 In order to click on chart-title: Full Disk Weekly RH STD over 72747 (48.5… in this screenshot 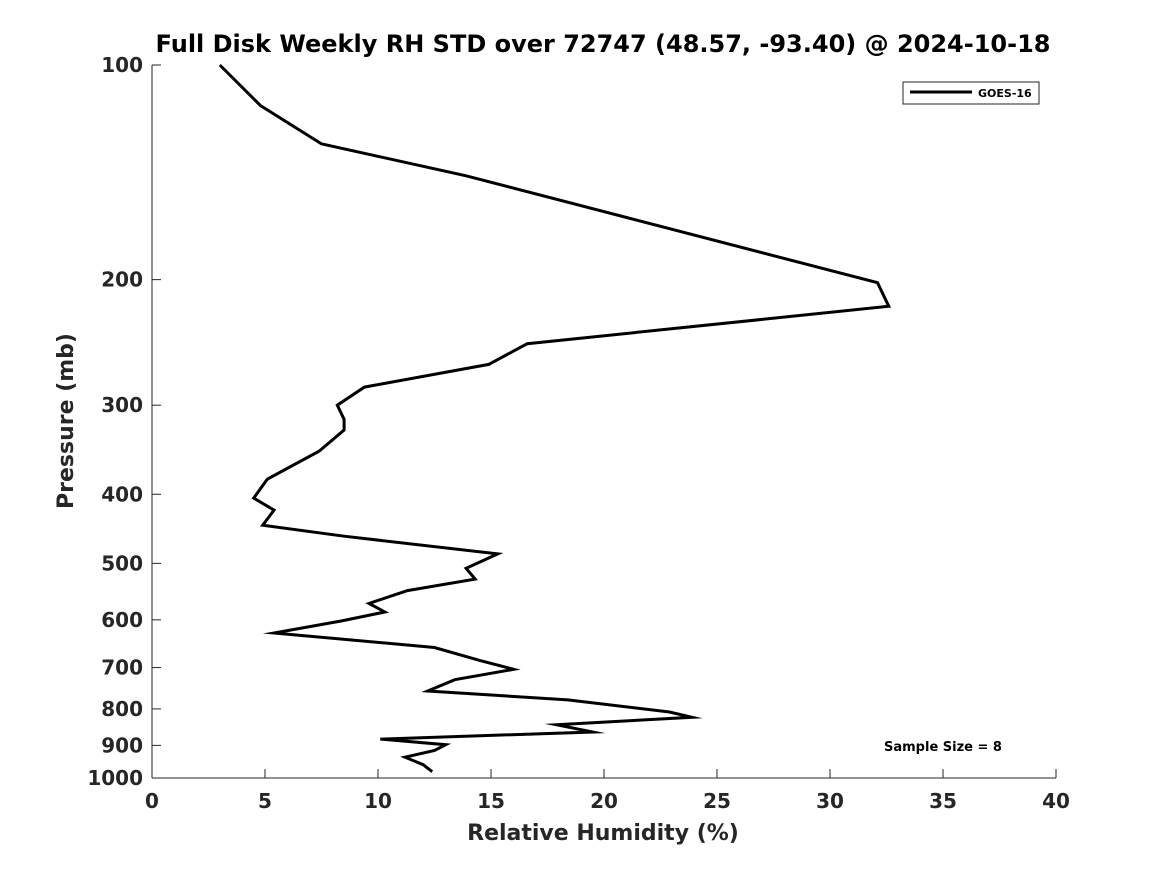, I will do `click(603, 44)`.